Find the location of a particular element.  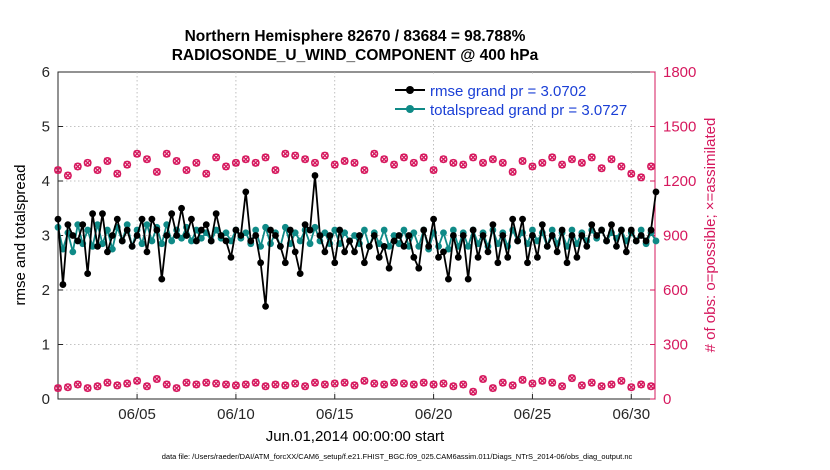

chart-title-line-2: RADIOSONDE_U_WIND_COMPONENT @ 400 hPa is located at coordinates (355, 55).